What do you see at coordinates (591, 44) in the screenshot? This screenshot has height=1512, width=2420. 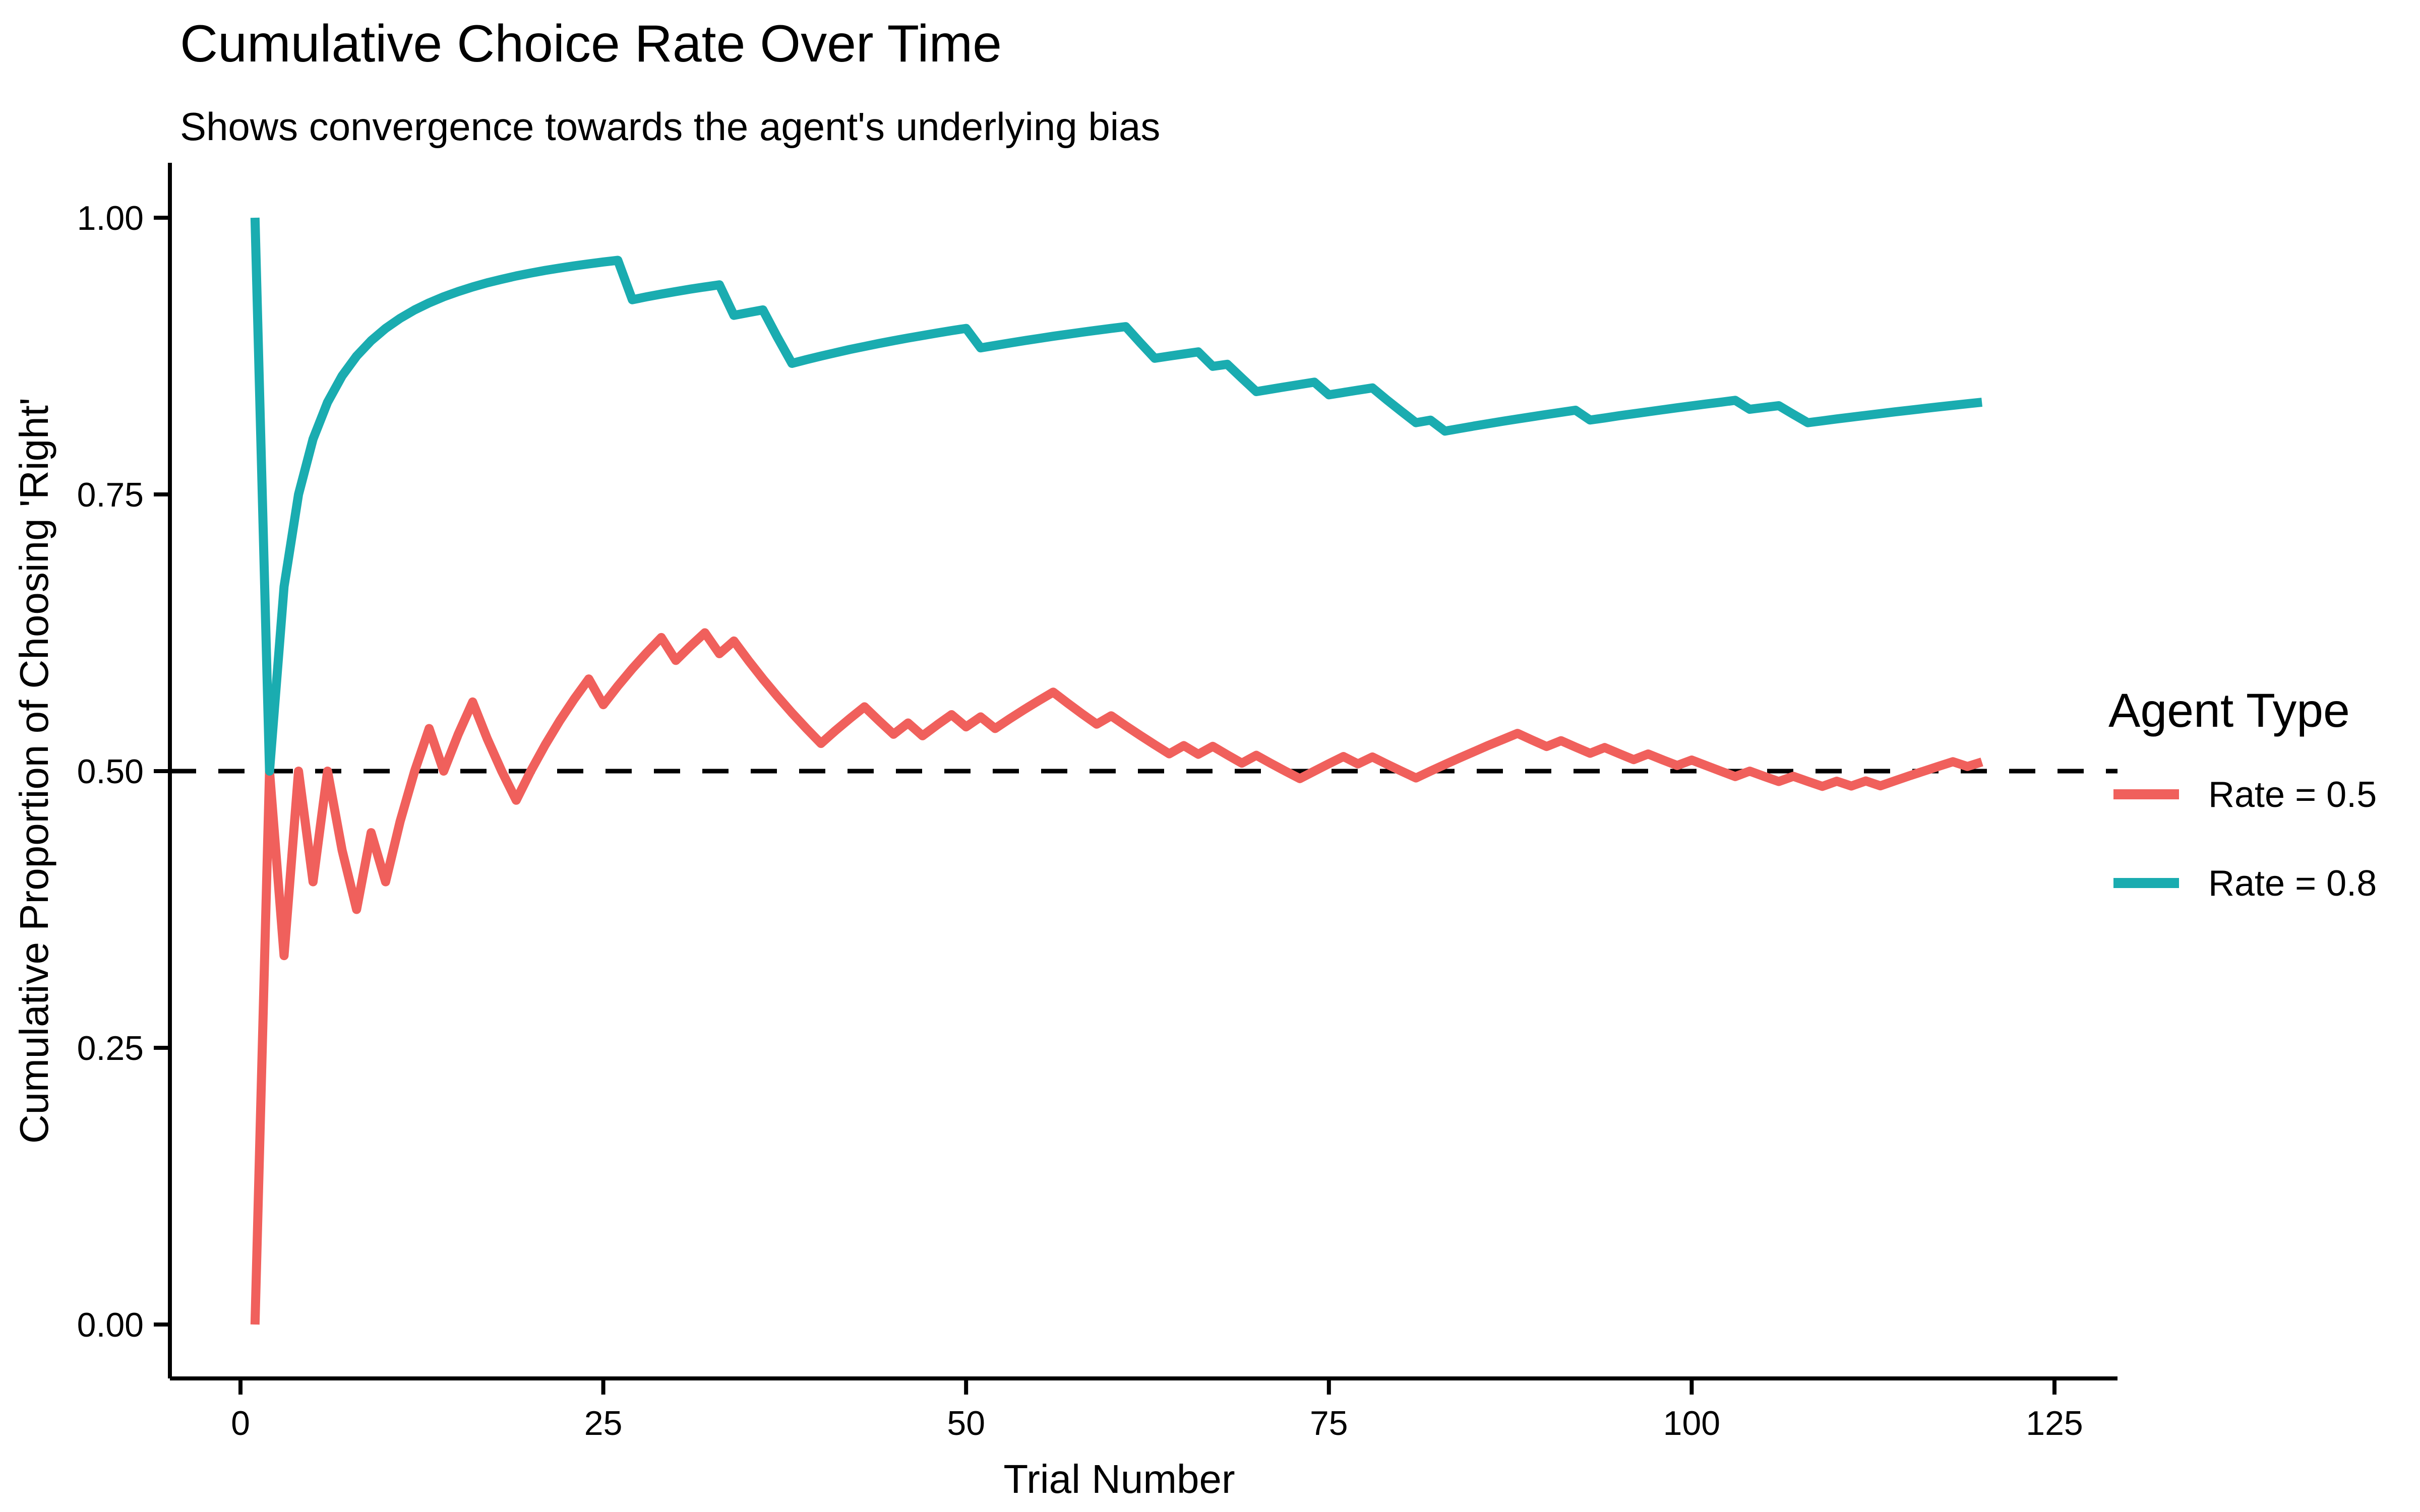 I see `chart-title: Cumulative Choice Rate Over Time` at bounding box center [591, 44].